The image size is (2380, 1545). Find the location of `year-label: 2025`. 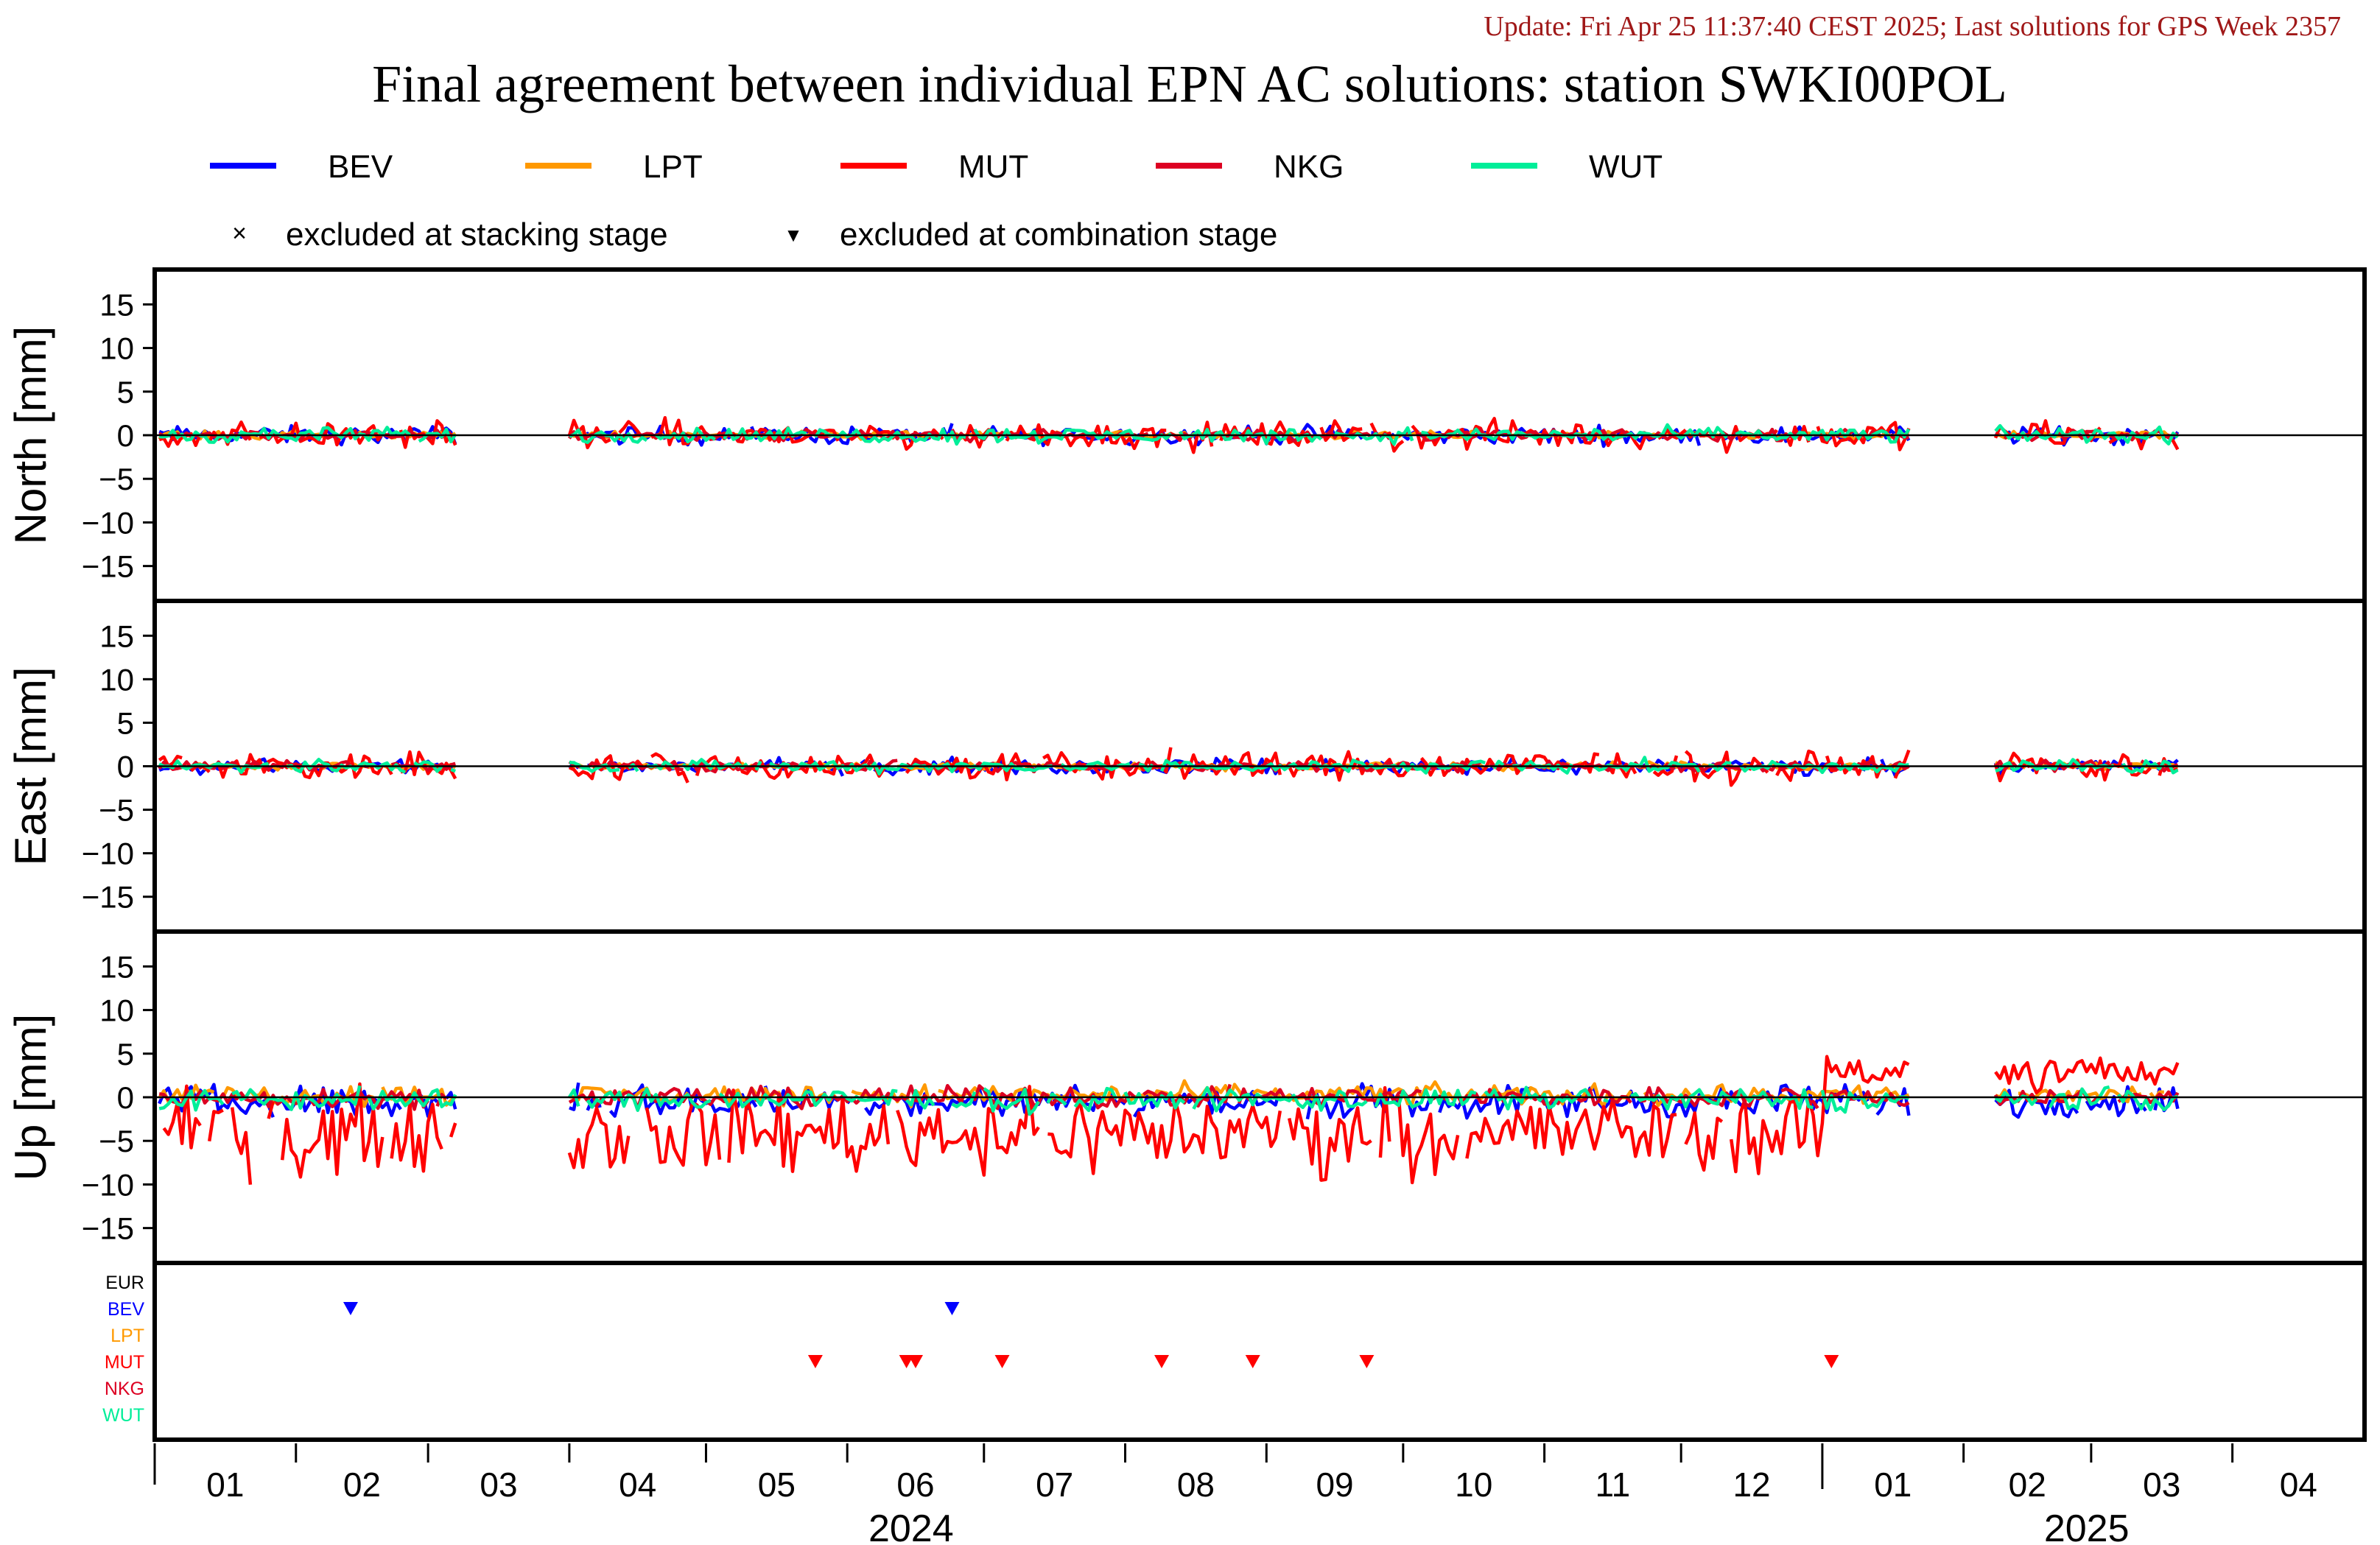

year-label: 2025 is located at coordinates (2087, 1526).